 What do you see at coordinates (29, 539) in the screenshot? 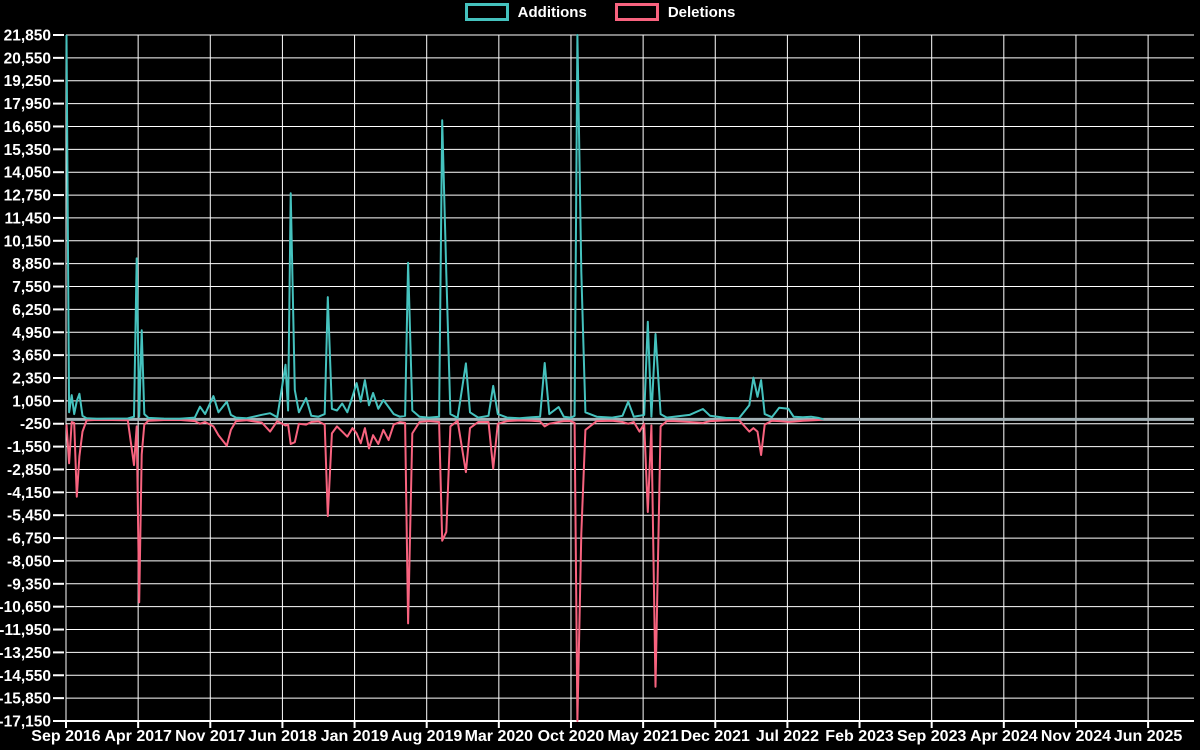
I see `y-tick-label: -6,750` at bounding box center [29, 539].